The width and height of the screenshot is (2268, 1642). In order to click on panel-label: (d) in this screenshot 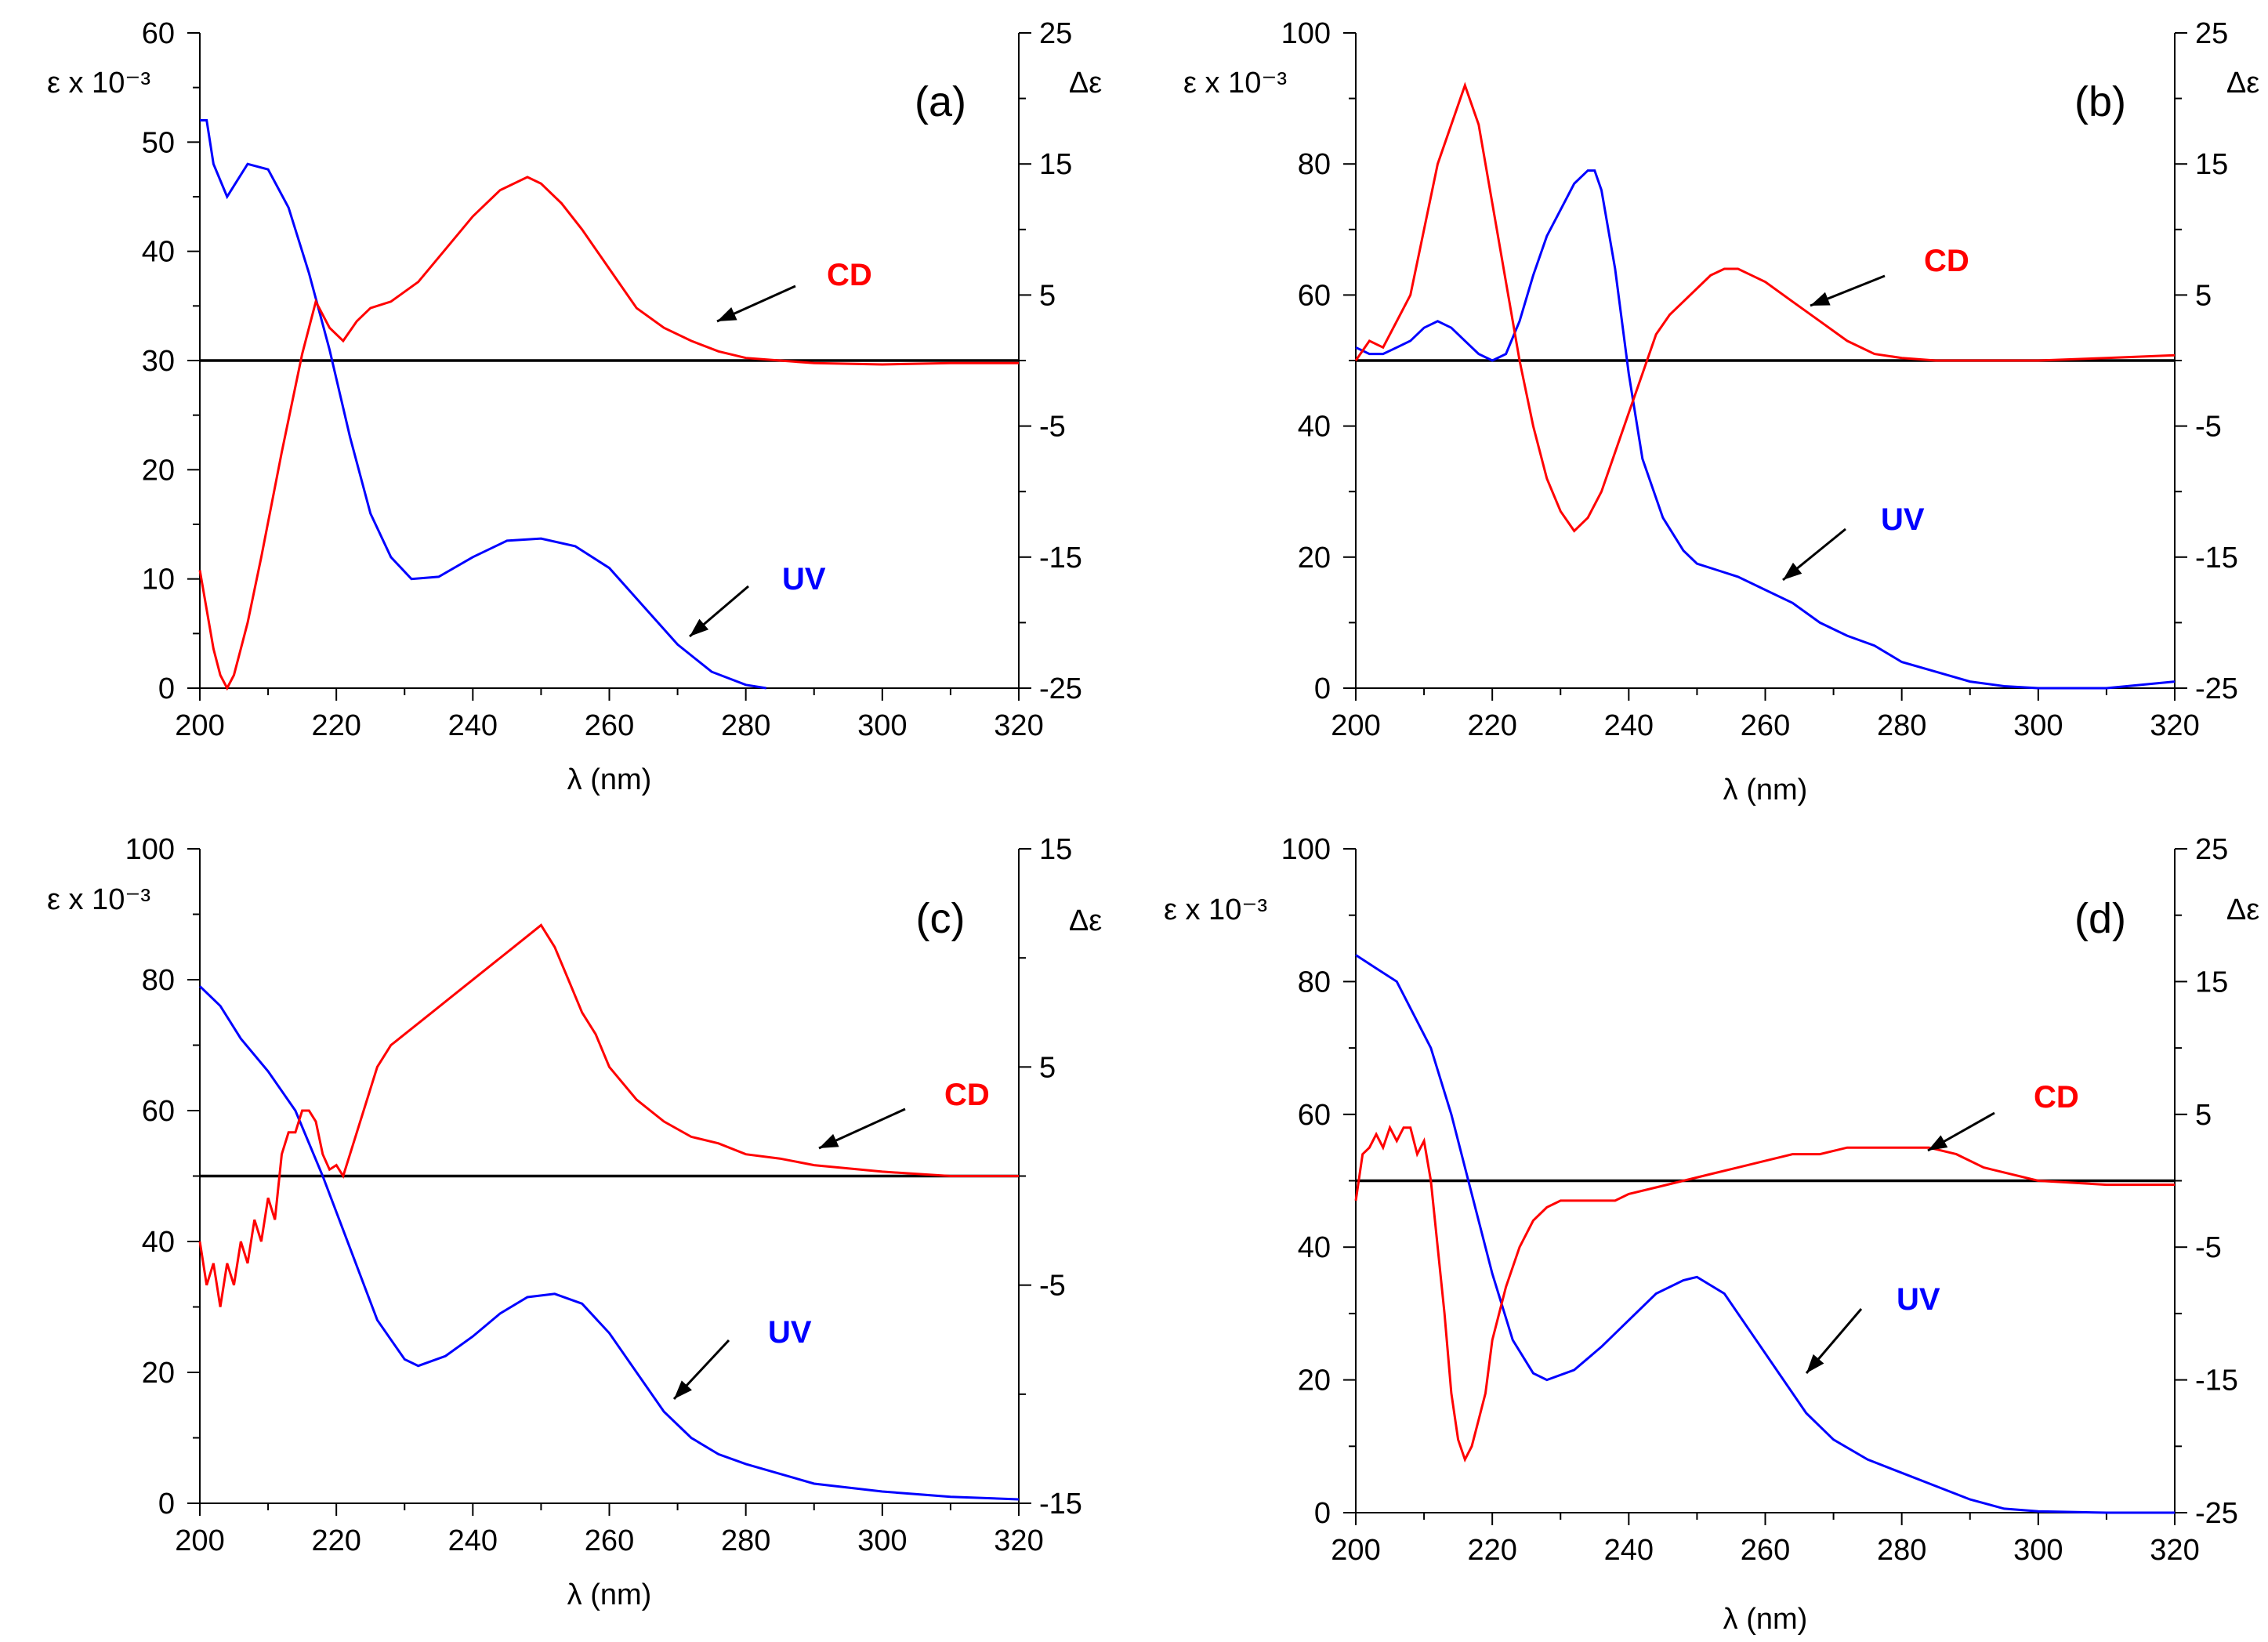, I will do `click(2100, 918)`.